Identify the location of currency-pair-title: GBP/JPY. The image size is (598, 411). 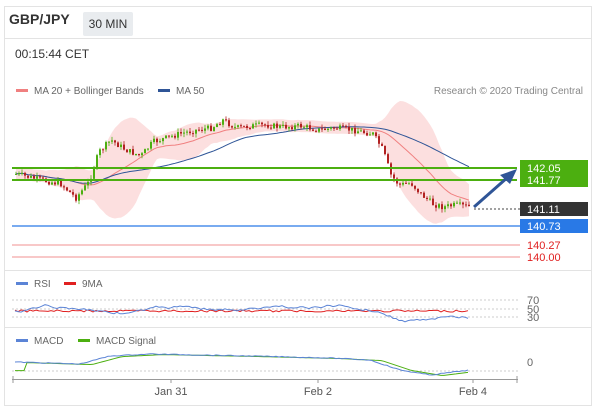
(39, 19).